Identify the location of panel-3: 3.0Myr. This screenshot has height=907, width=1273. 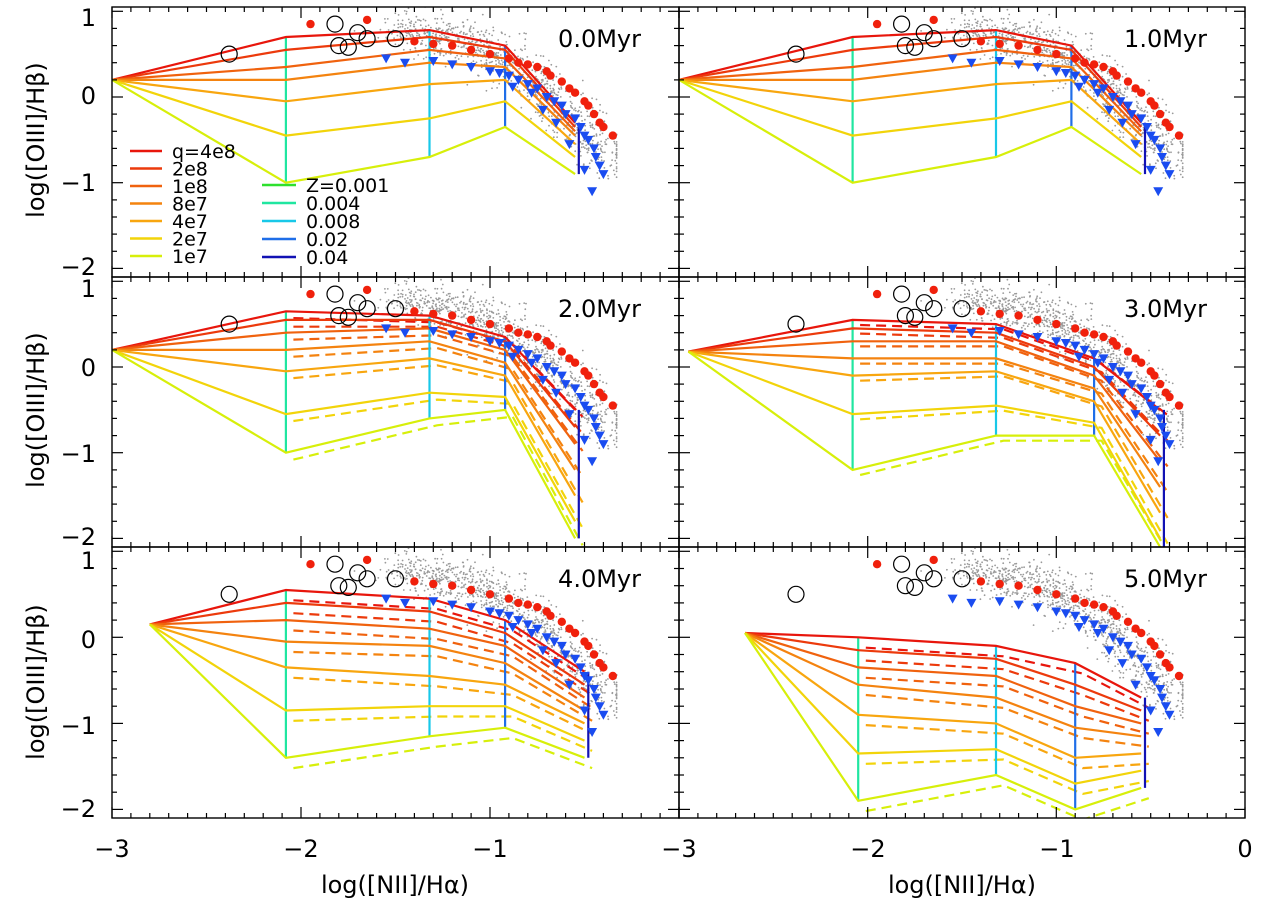
(962, 412).